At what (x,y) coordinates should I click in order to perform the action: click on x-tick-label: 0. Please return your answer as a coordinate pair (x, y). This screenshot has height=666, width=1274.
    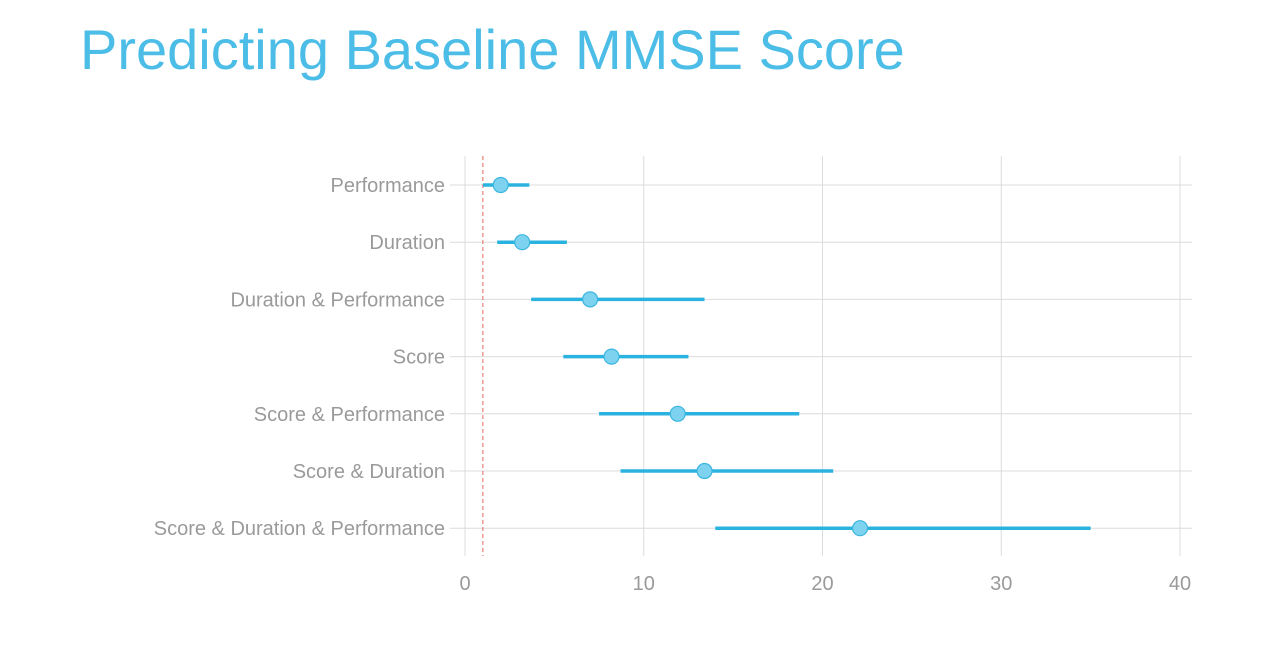
    Looking at the image, I should click on (464, 584).